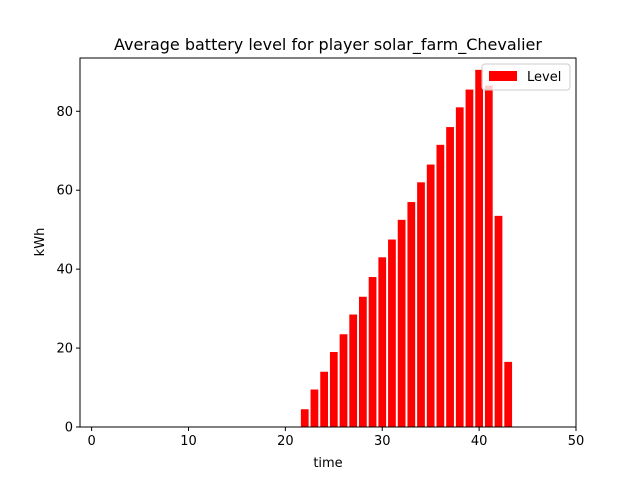 The width and height of the screenshot is (640, 480). I want to click on y-axis-ticks: 0 20 40 60 80, so click(68, 270).